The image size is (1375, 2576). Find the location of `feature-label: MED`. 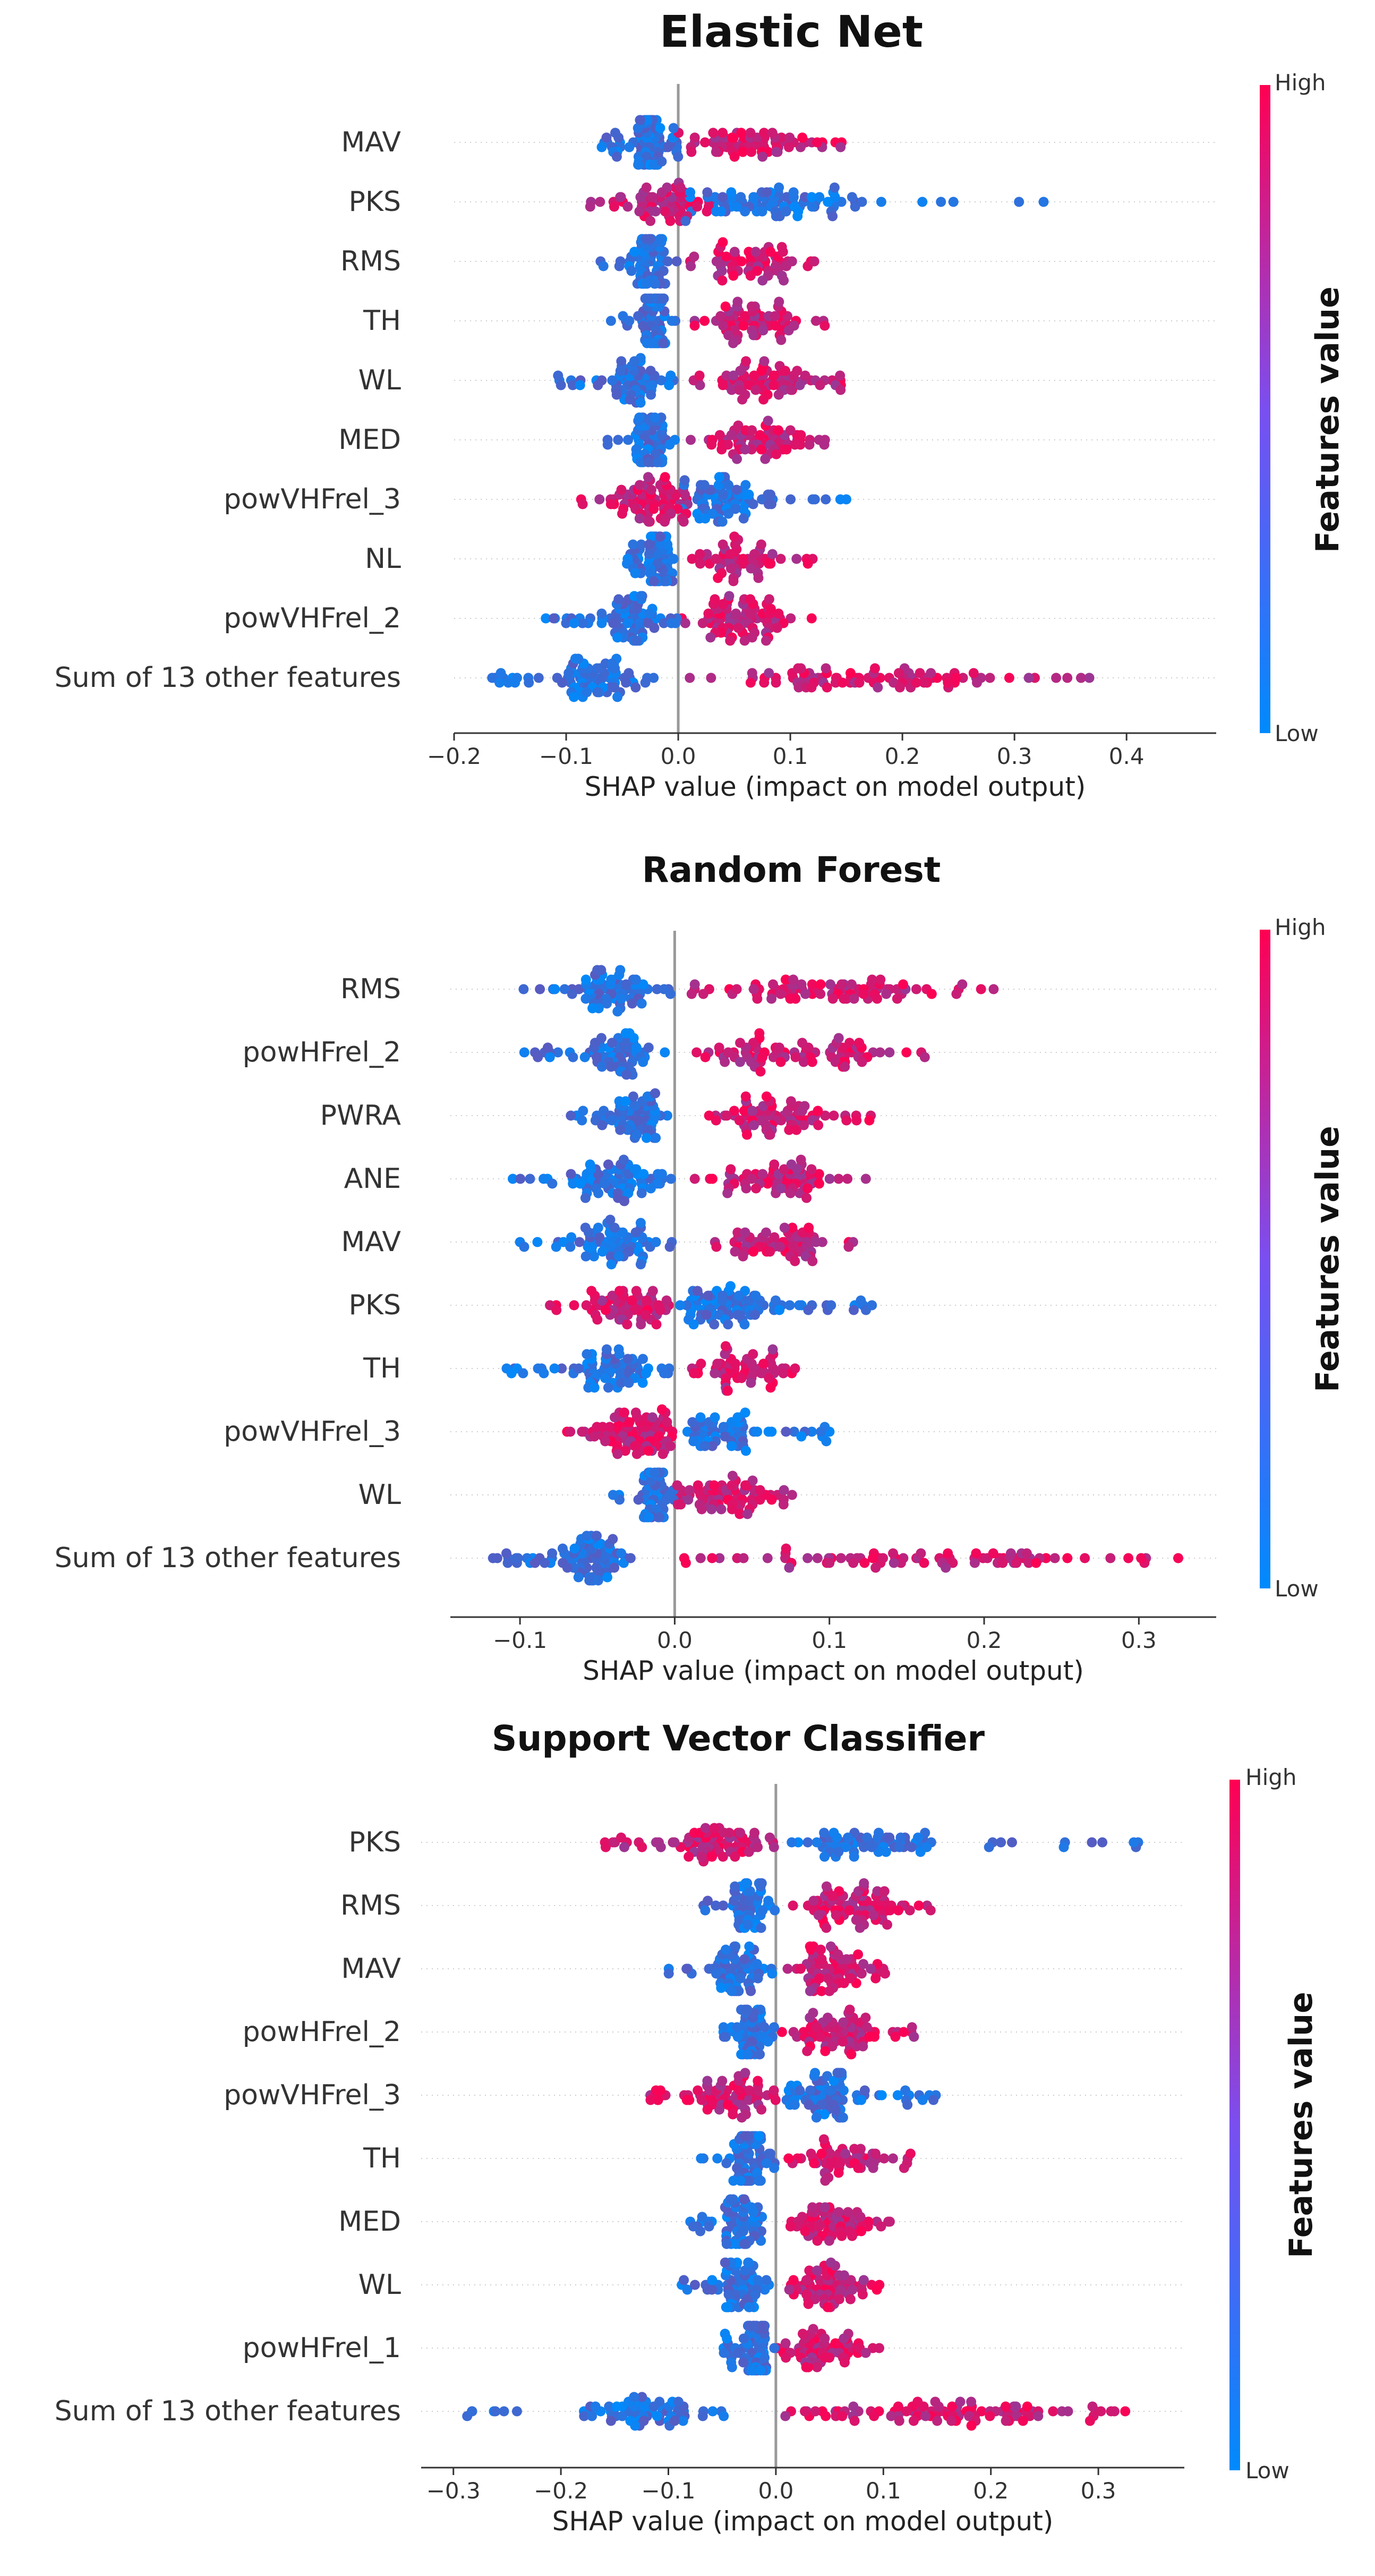

feature-label: MED is located at coordinates (370, 2222).